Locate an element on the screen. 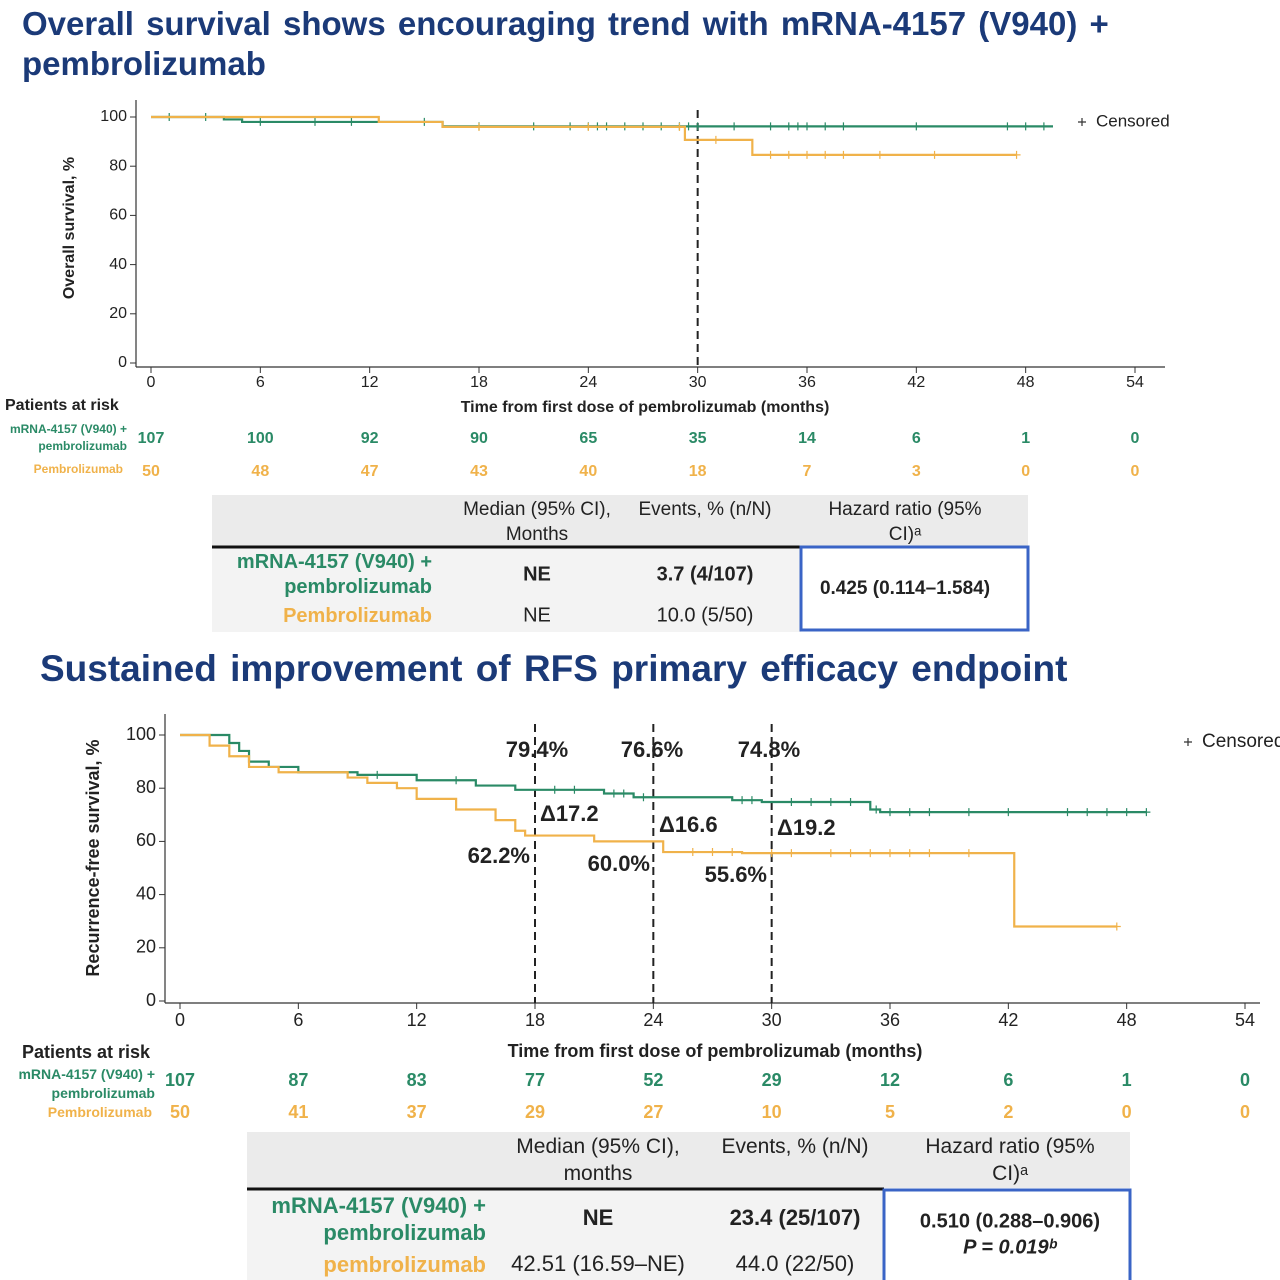 Image resolution: width=1280 pixels, height=1280 pixels. risk-count: 83 is located at coordinates (417, 1080).